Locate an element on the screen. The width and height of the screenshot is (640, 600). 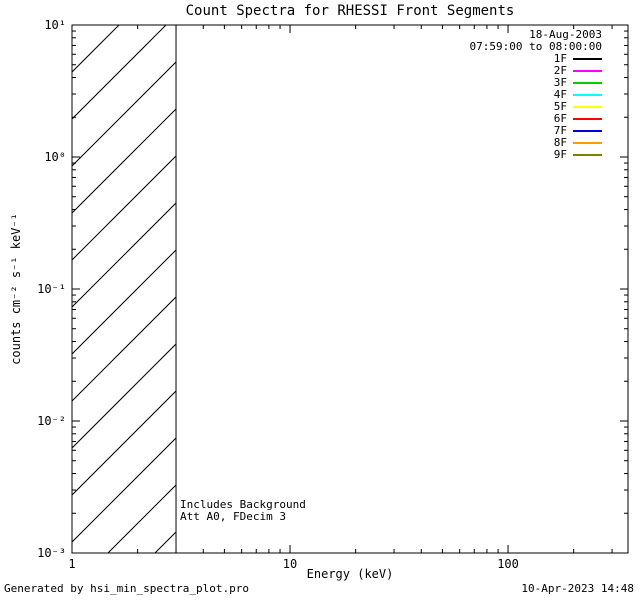
x-axis-label: Energy (keV) is located at coordinates (350, 574).